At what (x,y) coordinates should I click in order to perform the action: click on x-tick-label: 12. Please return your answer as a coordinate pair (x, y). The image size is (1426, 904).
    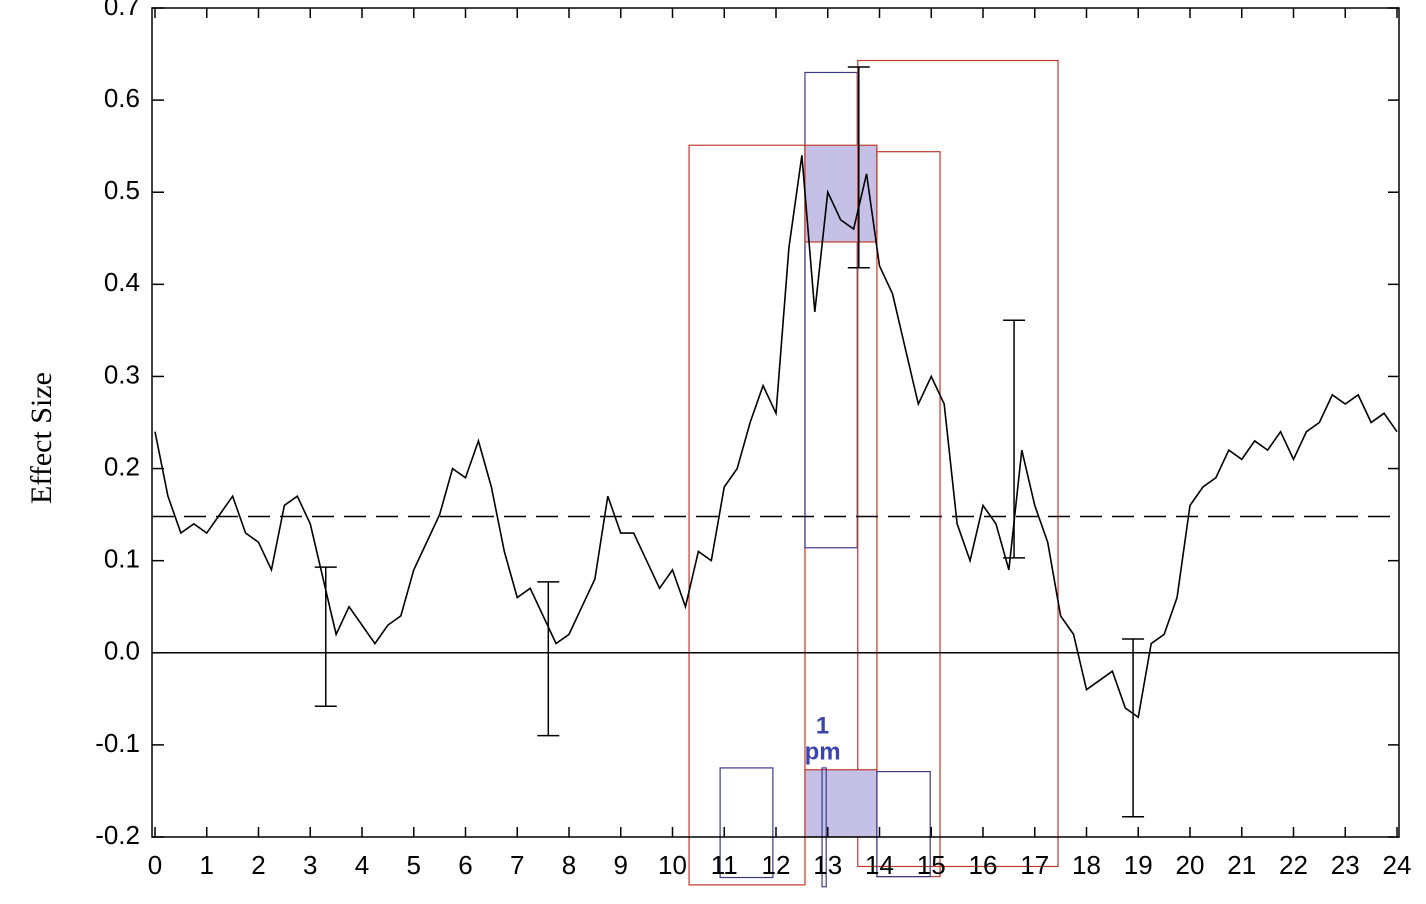
    Looking at the image, I should click on (776, 865).